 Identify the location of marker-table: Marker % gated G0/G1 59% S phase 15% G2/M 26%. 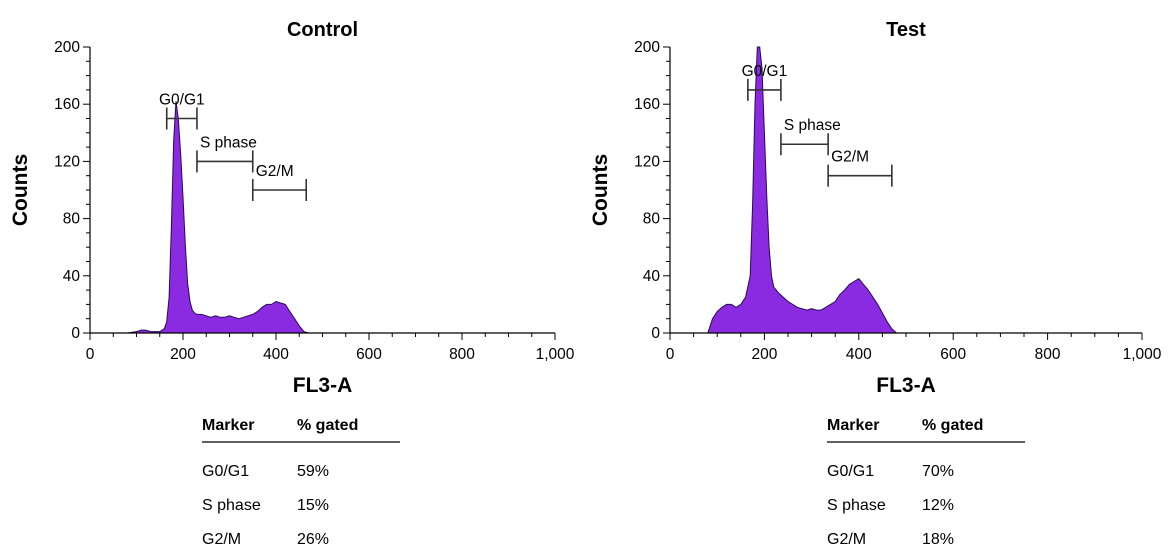
(301, 480).